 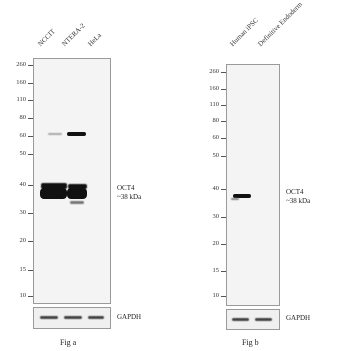 What do you see at coordinates (253, 185) in the screenshot?
I see `blot-membrane-b` at bounding box center [253, 185].